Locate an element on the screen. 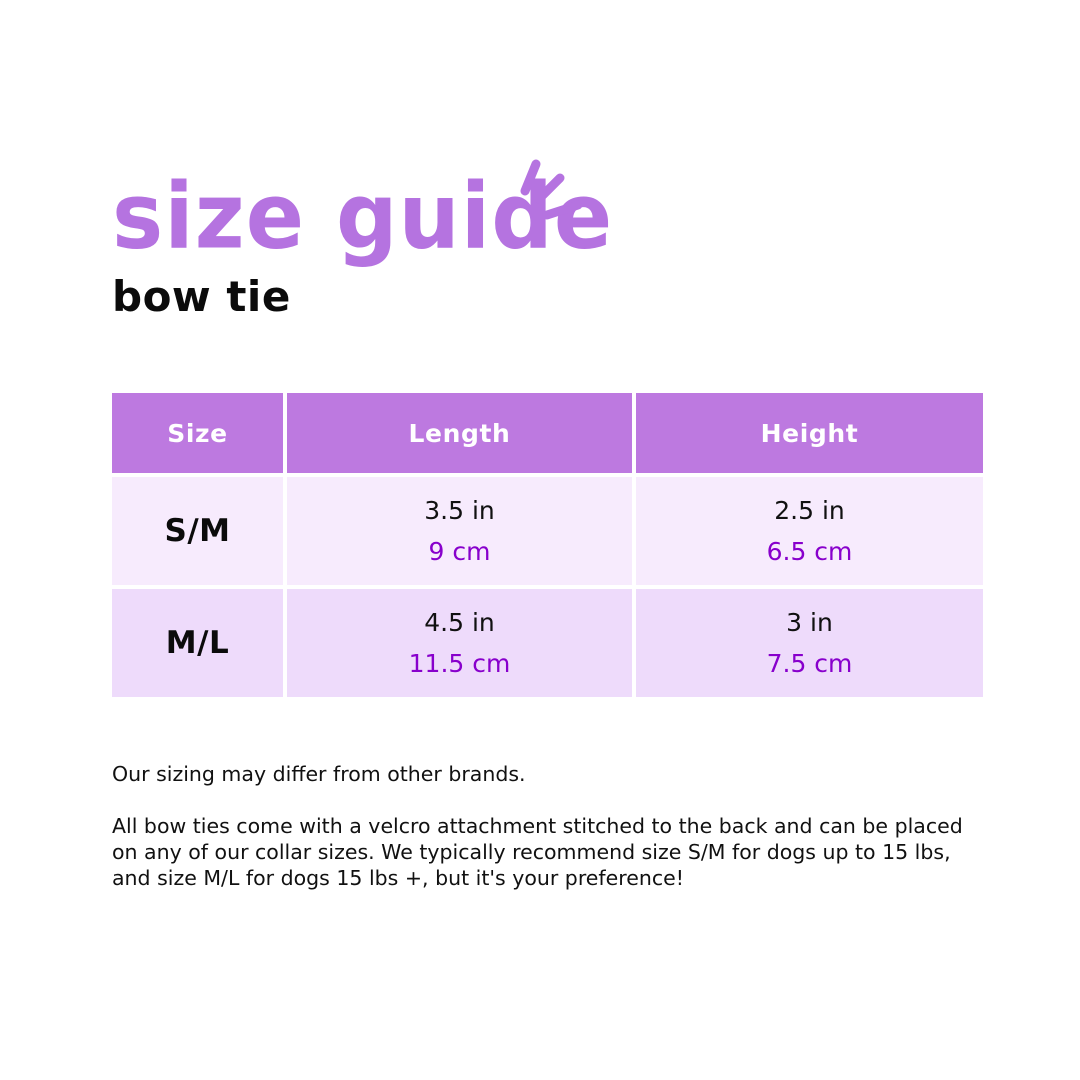  note-spacer is located at coordinates (548, 800).